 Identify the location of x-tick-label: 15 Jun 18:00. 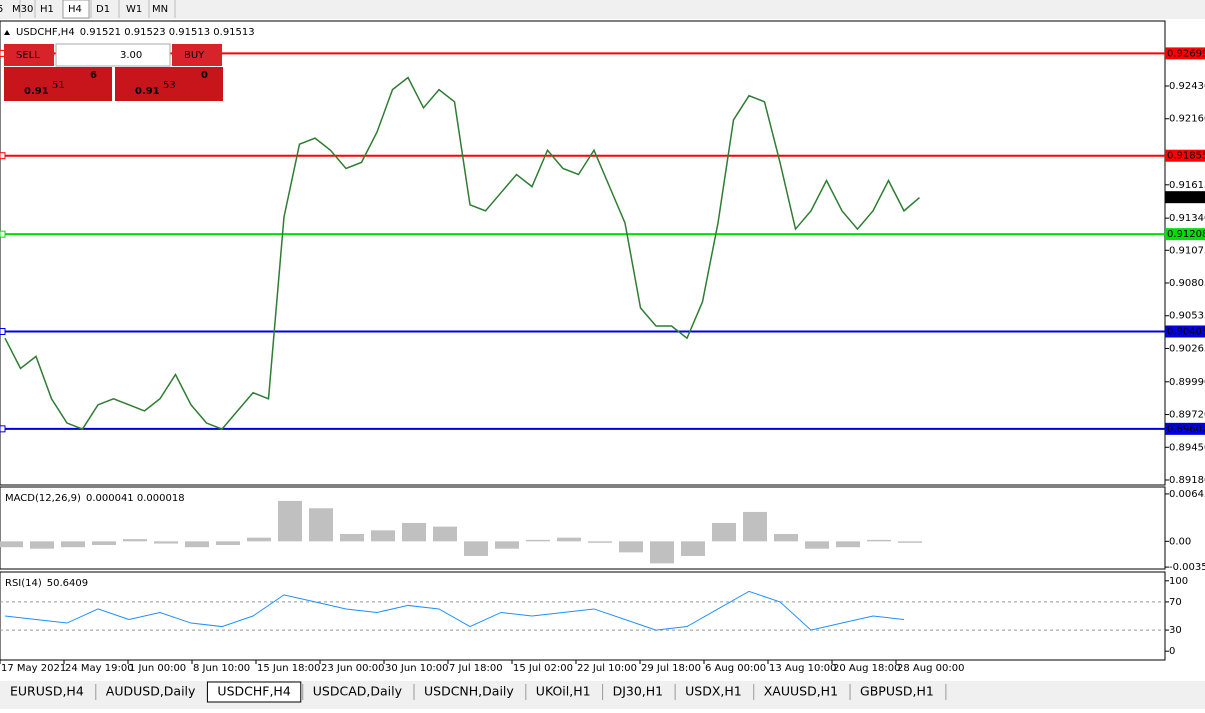
(289, 668).